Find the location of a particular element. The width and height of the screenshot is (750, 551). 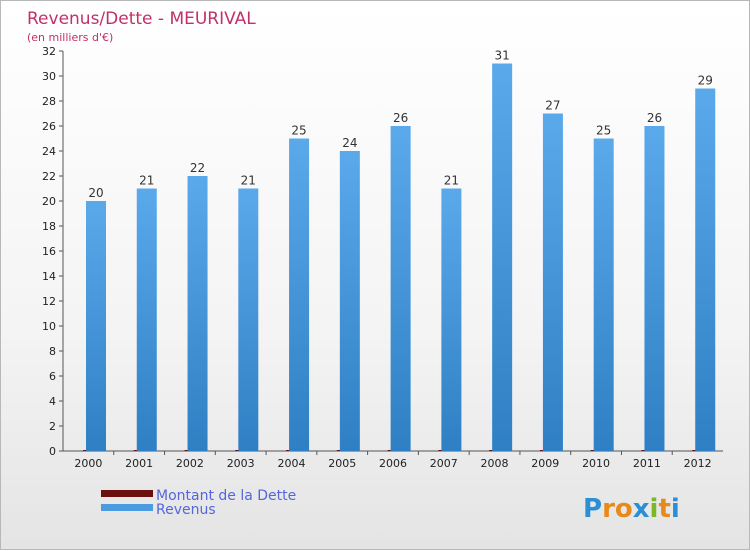

x-tick-label: 2007 is located at coordinates (444, 463).